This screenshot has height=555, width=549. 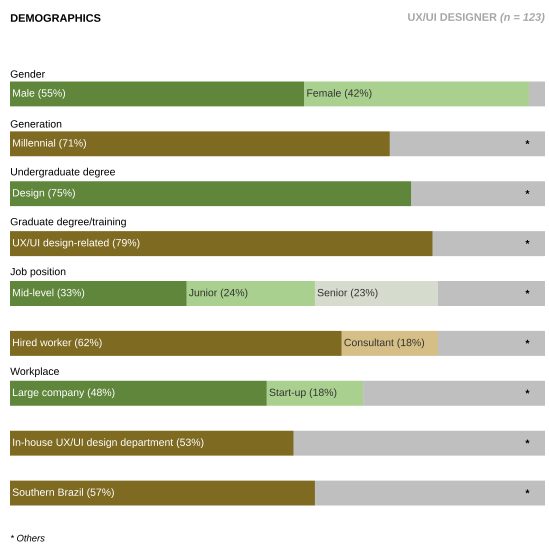 I want to click on data-label: Mid-level (33%), so click(x=48, y=293).